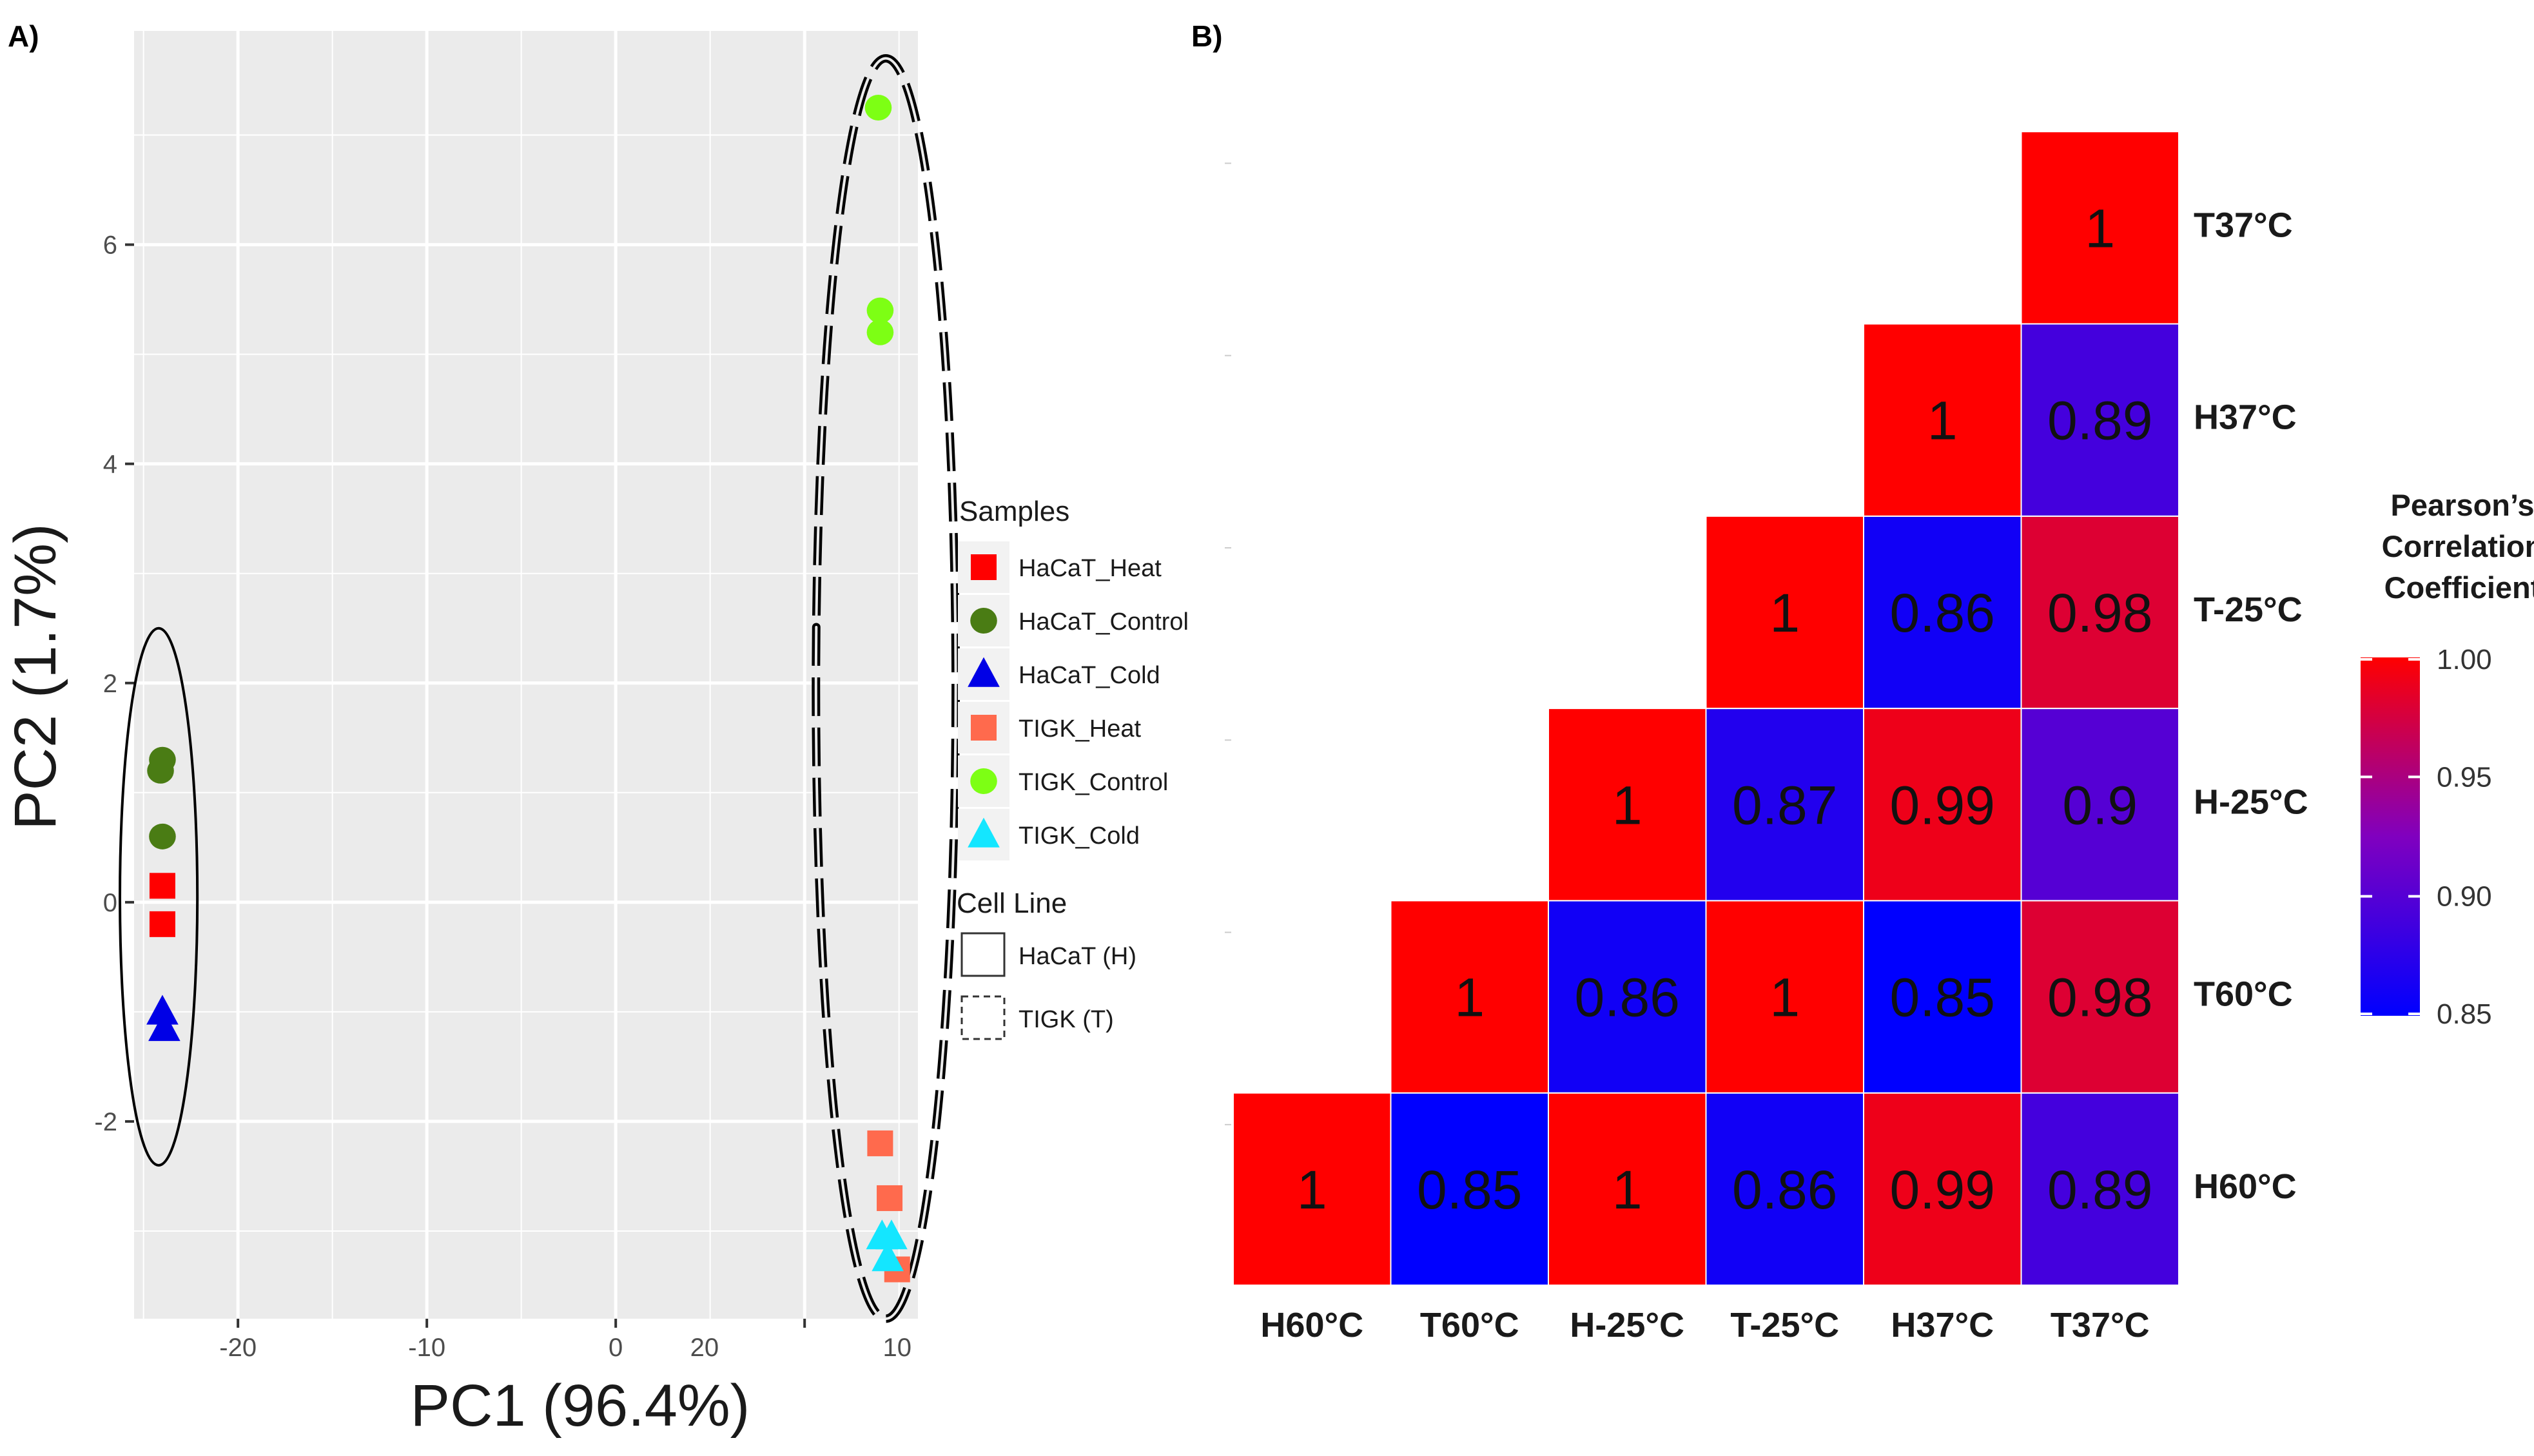  I want to click on heatmap-value-H-25°C-T60°C: 0.86, so click(1628, 997).